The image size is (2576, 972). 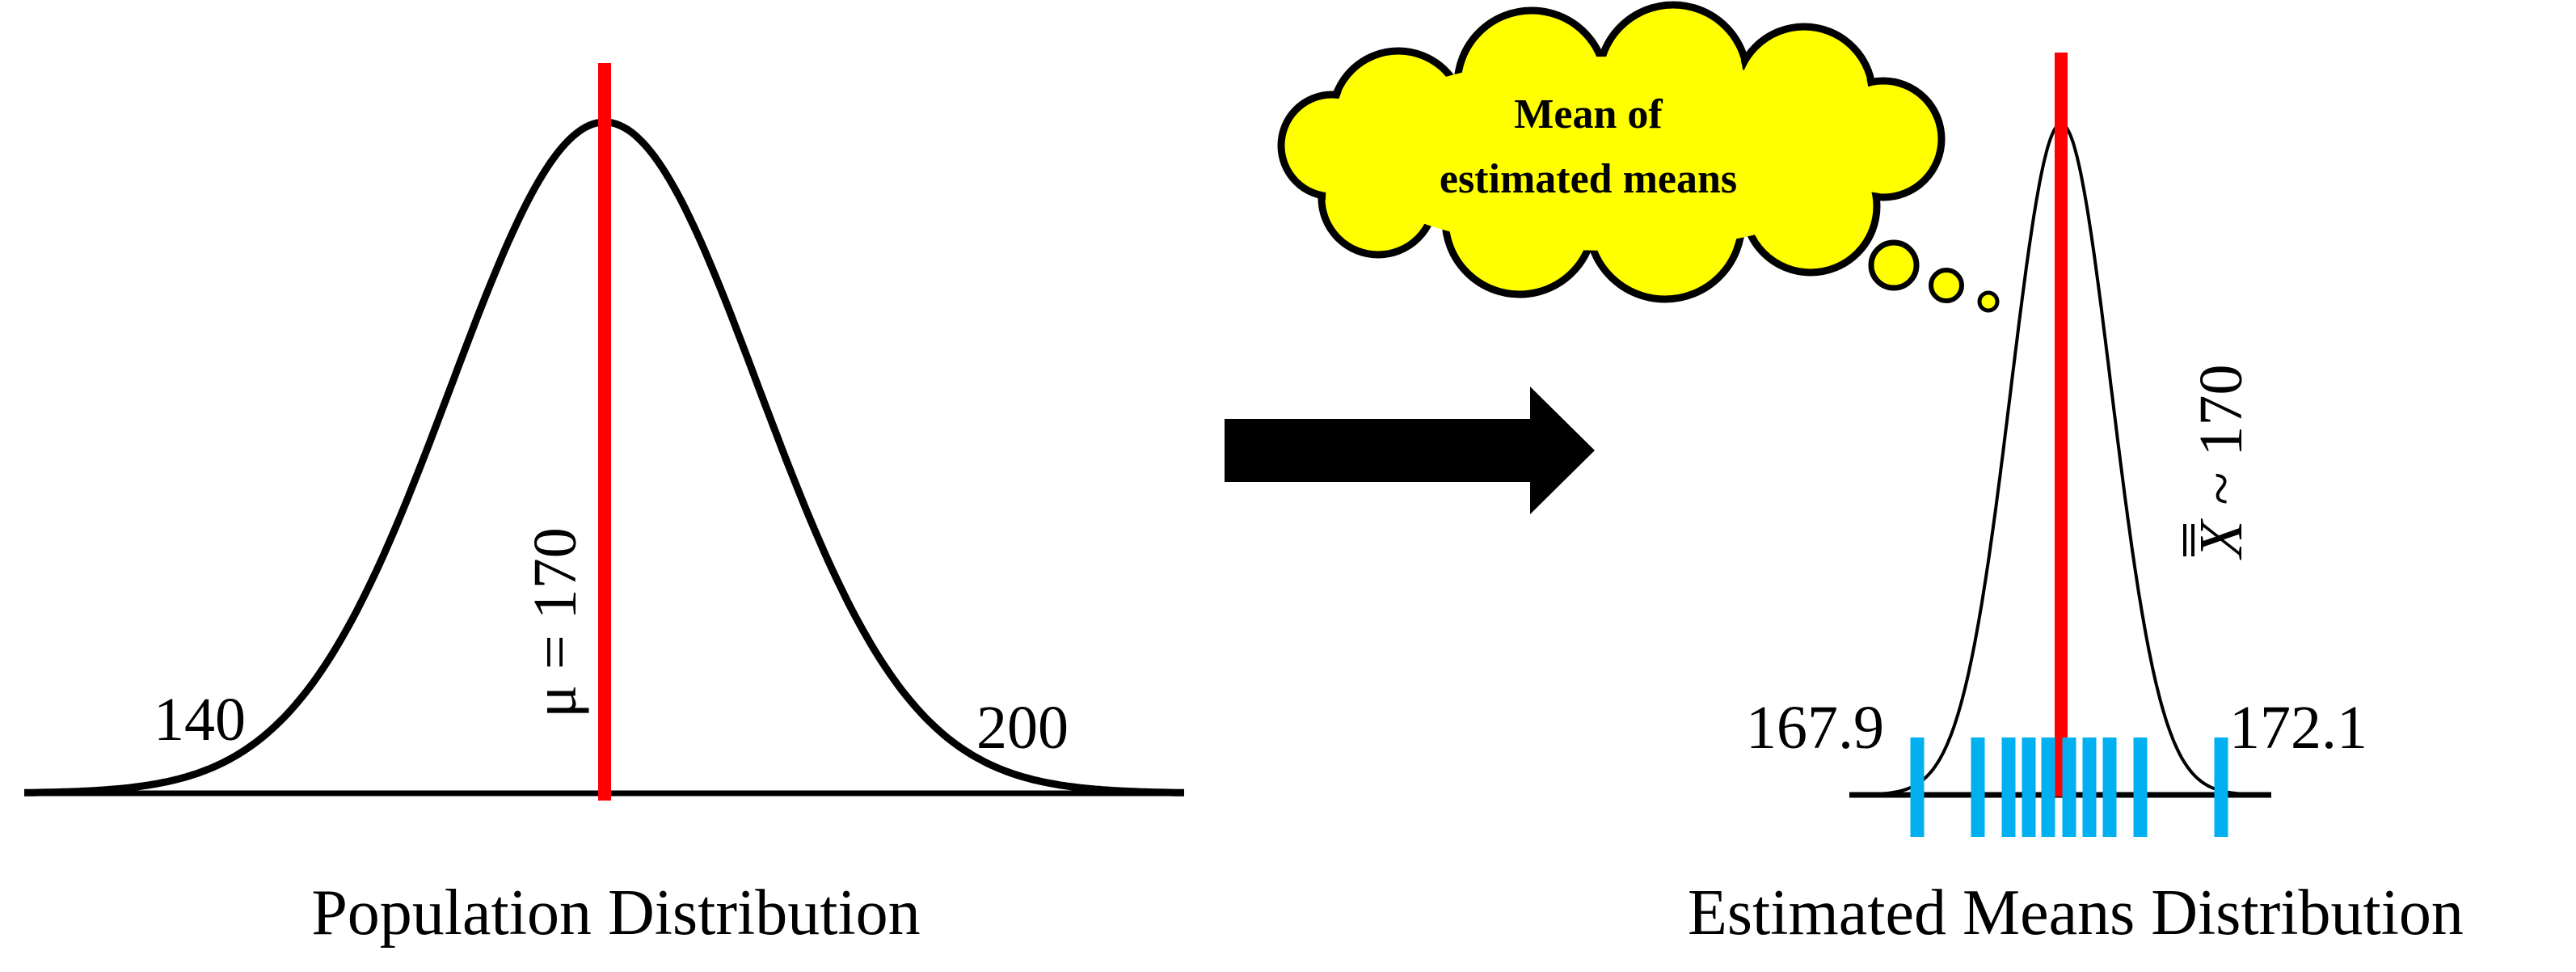 What do you see at coordinates (2076, 913) in the screenshot?
I see `estimated-means-caption: Estimated Means Distribution` at bounding box center [2076, 913].